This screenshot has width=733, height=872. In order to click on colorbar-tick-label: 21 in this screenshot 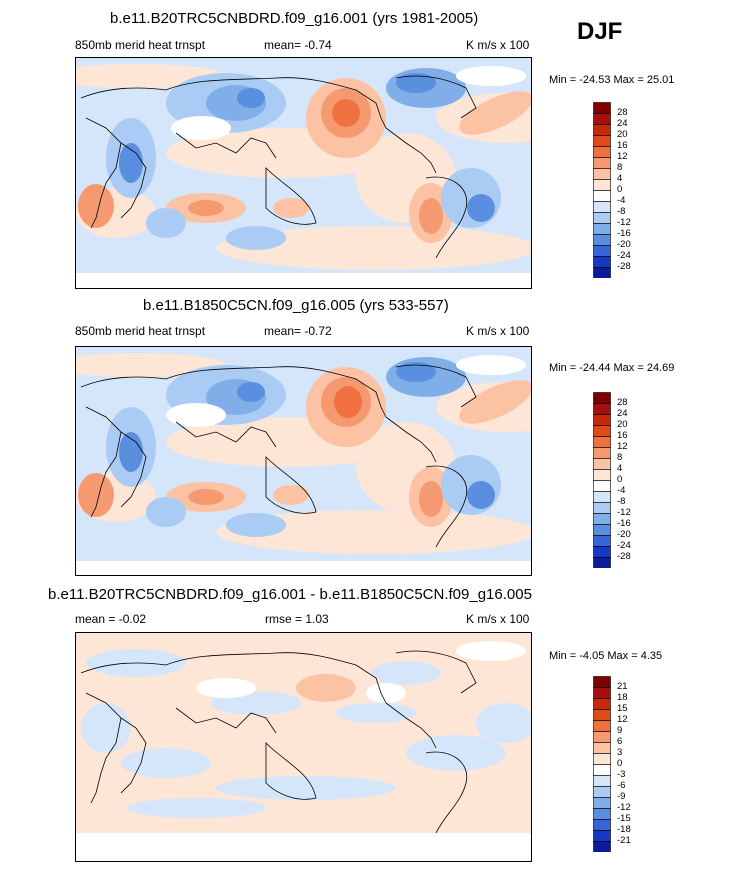, I will do `click(622, 686)`.